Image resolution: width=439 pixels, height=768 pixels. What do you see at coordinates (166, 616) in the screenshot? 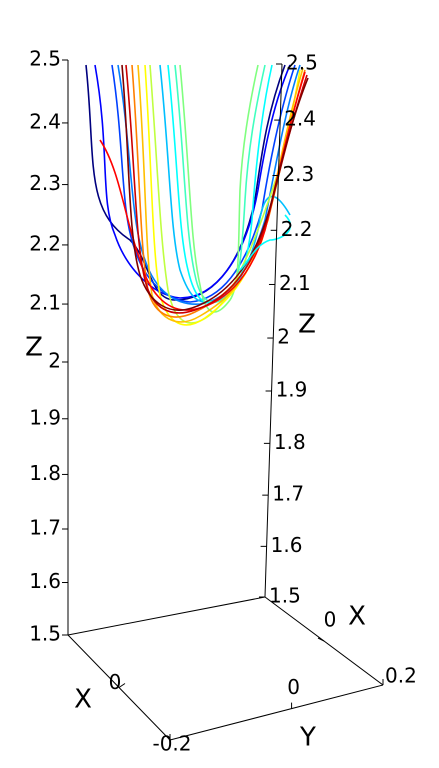
I see `back-edge` at bounding box center [166, 616].